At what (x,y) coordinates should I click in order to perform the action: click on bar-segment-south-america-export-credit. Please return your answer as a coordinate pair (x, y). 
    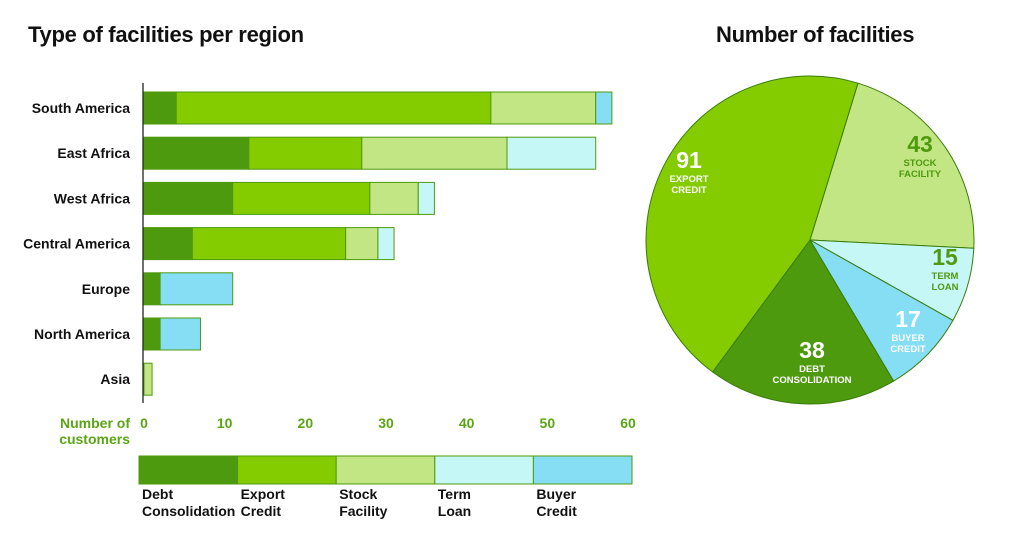
    Looking at the image, I should click on (333, 108).